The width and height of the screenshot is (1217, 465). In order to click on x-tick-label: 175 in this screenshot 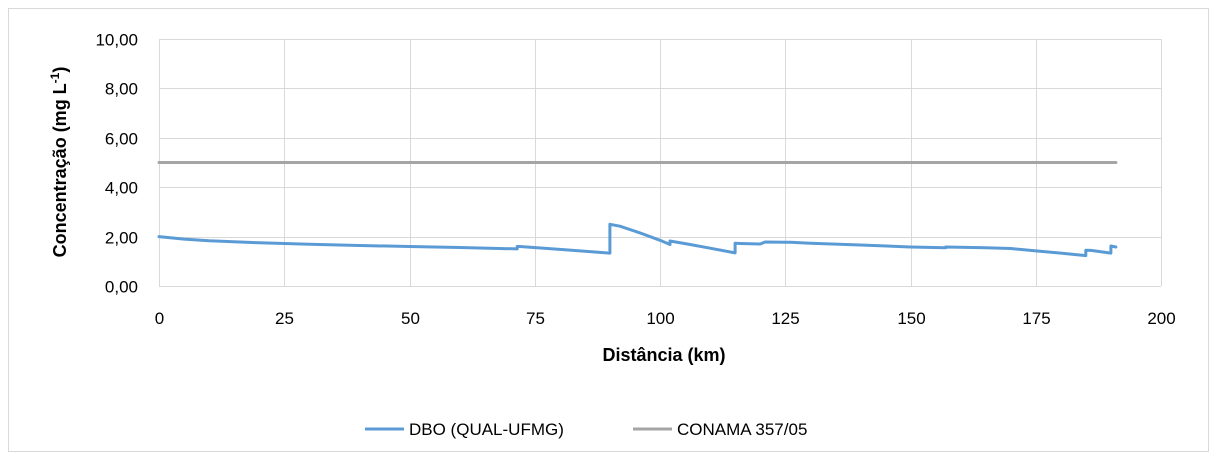, I will do `click(1036, 318)`.